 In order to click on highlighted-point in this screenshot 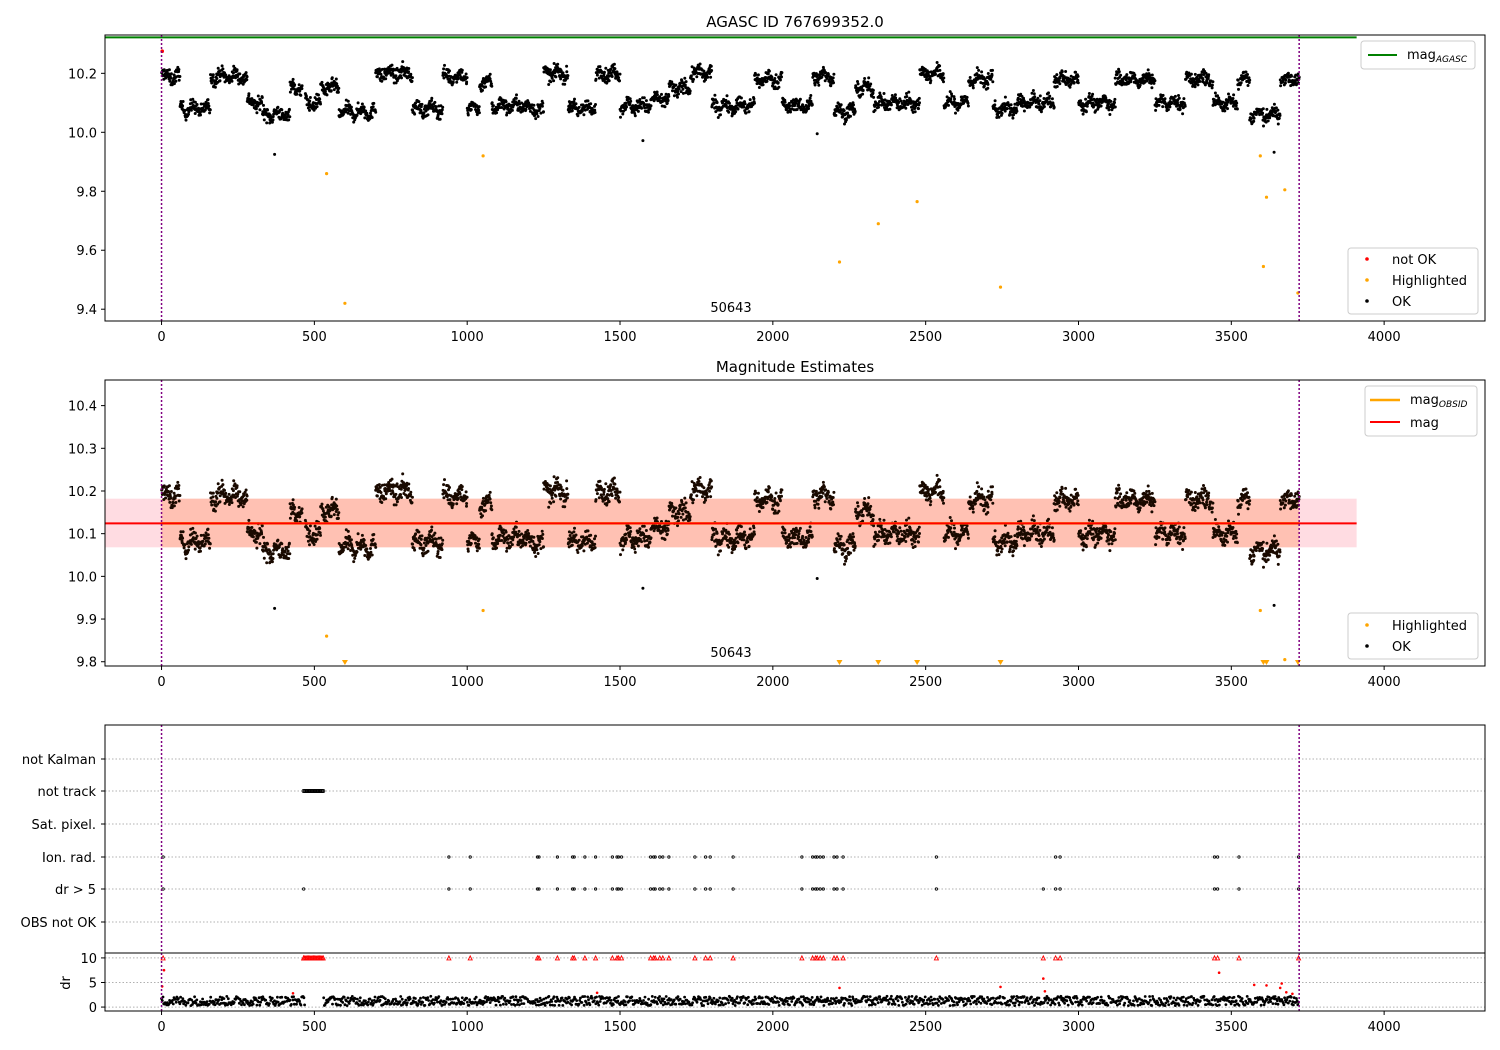, I will do `click(1000, 287)`.